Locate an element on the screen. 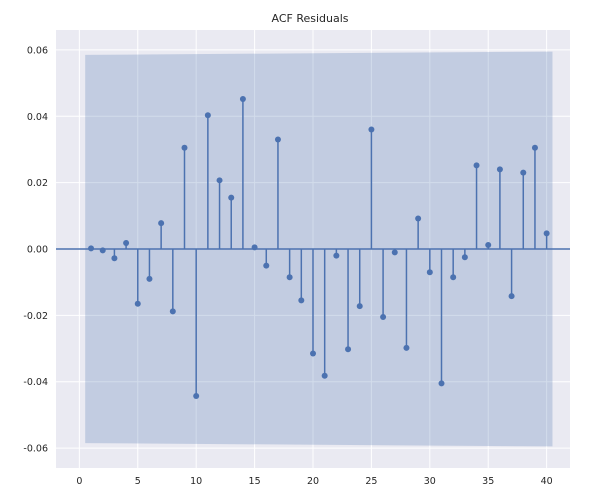  y-axis-ticks: -0.06 -0.04 -0.02 0.00 0.02 0.04 0.06 is located at coordinates (35, 249).